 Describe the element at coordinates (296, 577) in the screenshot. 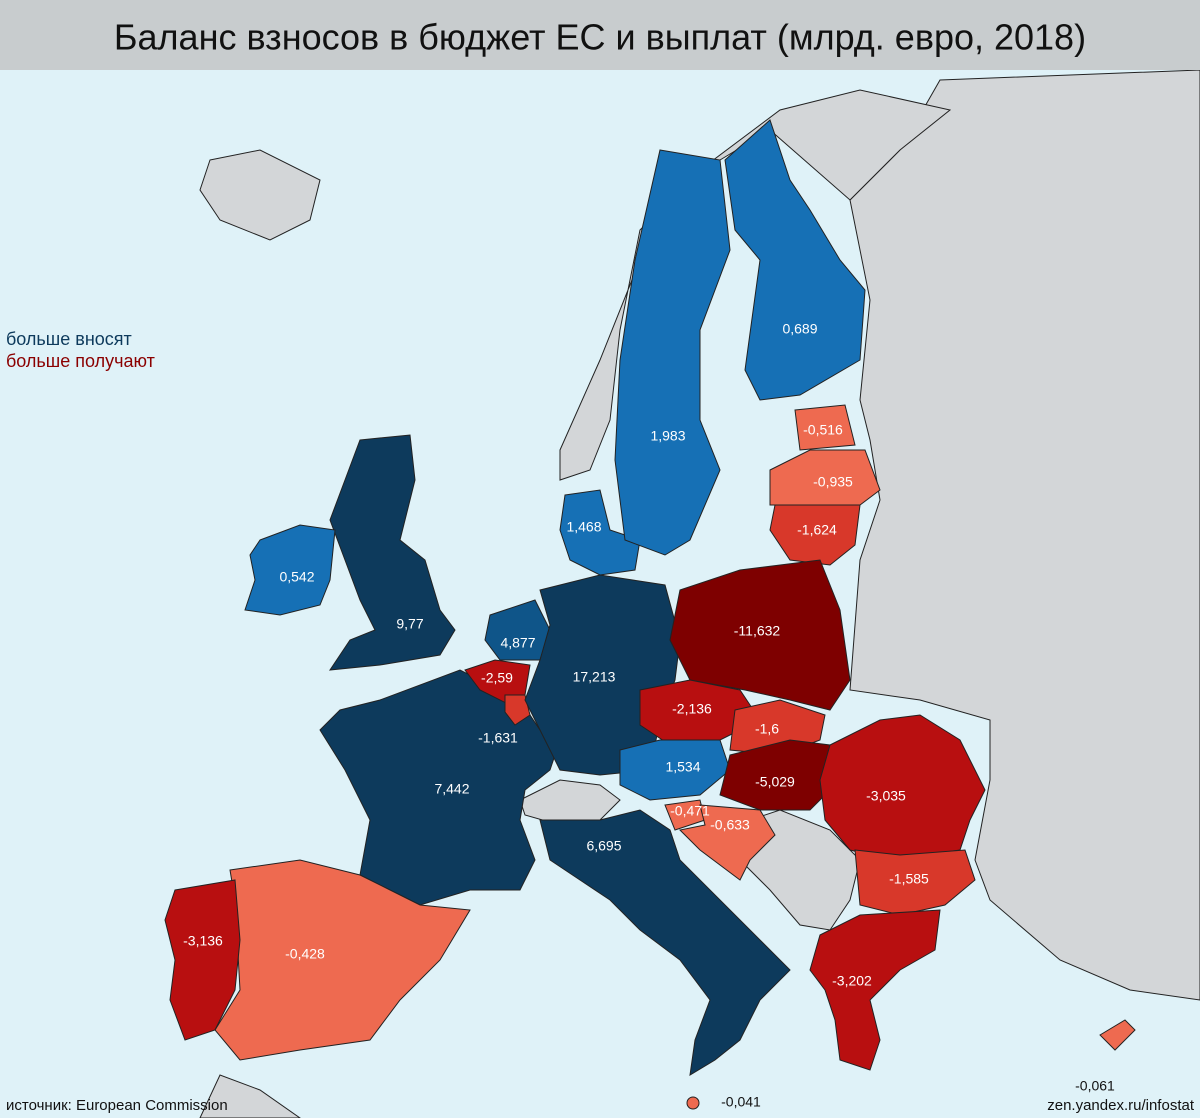

I see `value-label: 0,542` at that location.